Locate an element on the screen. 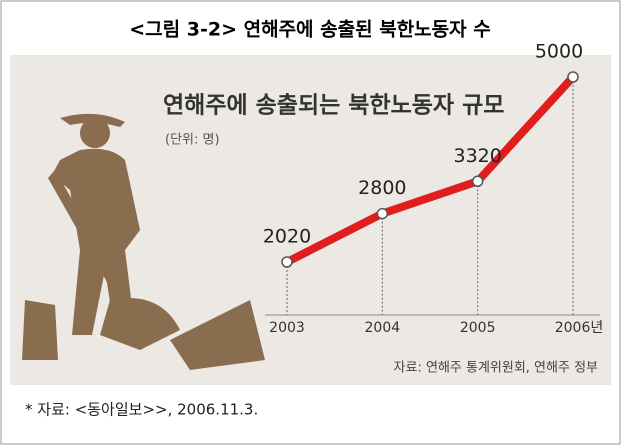 The height and width of the screenshot is (445, 621). source-note: 자료: 연해주 통계위원회, 연해주 정부 is located at coordinates (496, 368).